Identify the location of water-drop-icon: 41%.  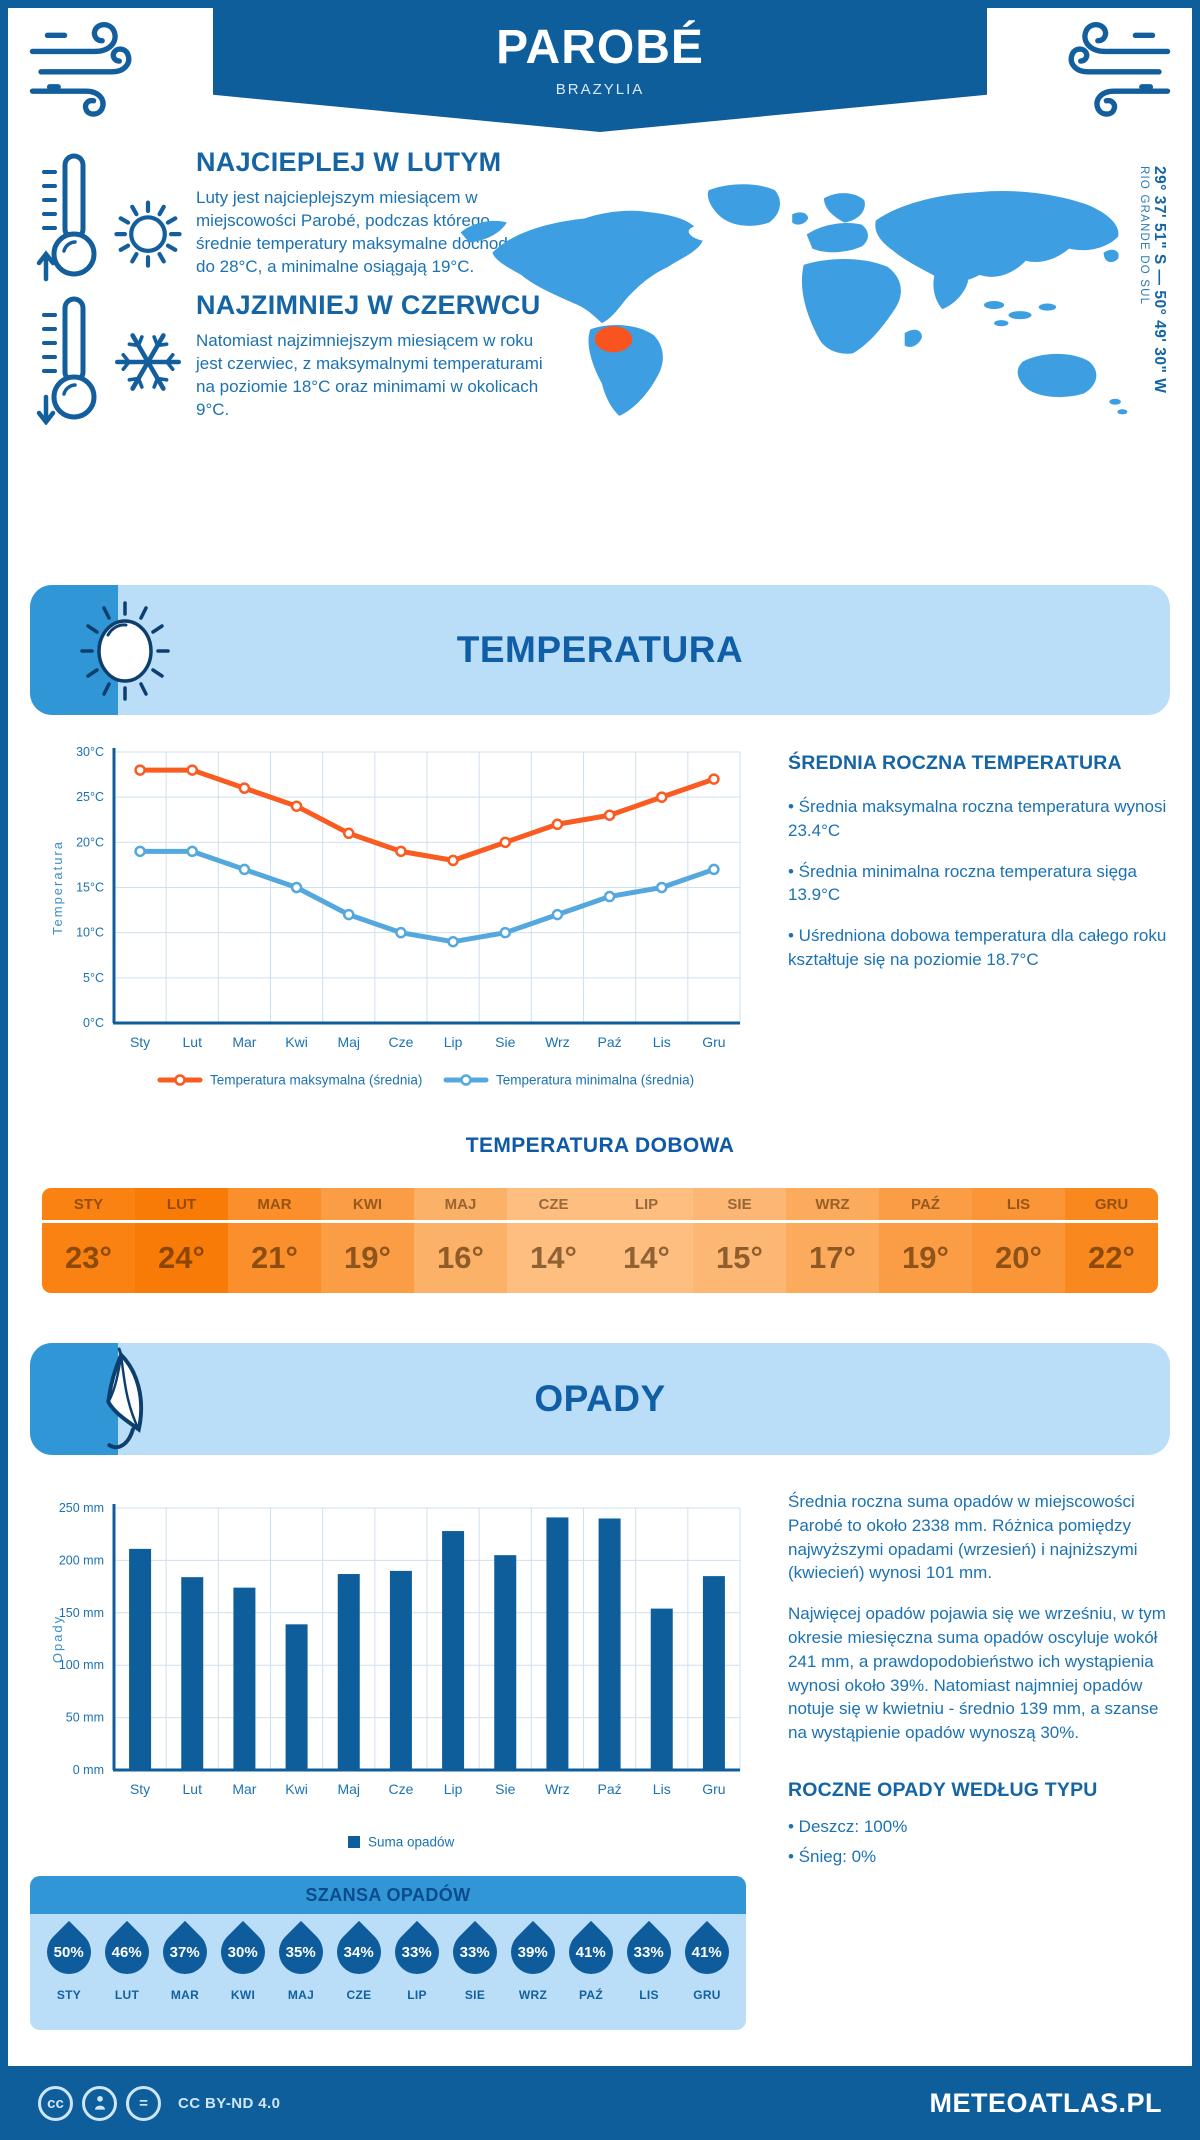
(707, 1952).